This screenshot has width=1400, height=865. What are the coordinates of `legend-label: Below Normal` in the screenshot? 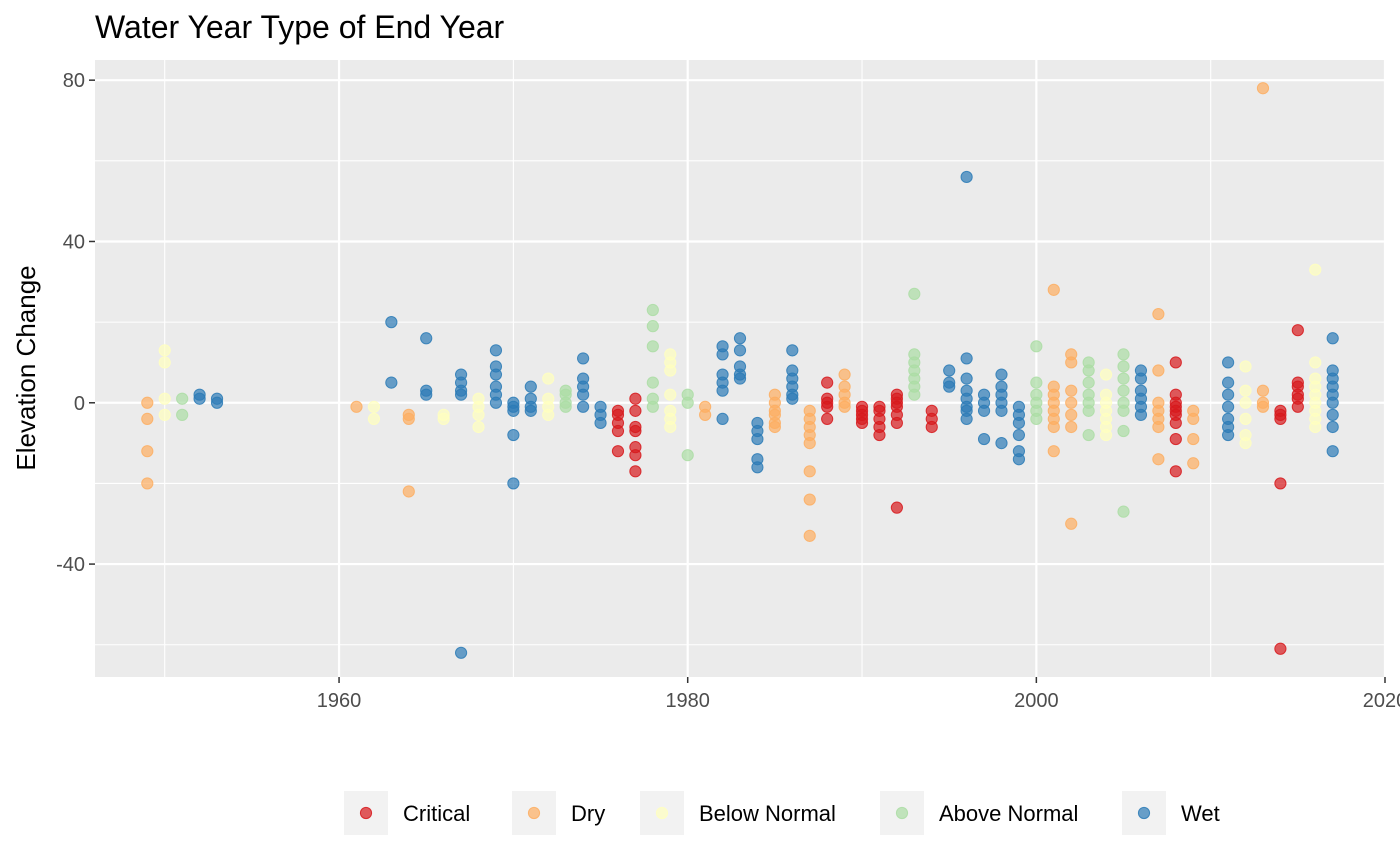 It's located at (767, 813).